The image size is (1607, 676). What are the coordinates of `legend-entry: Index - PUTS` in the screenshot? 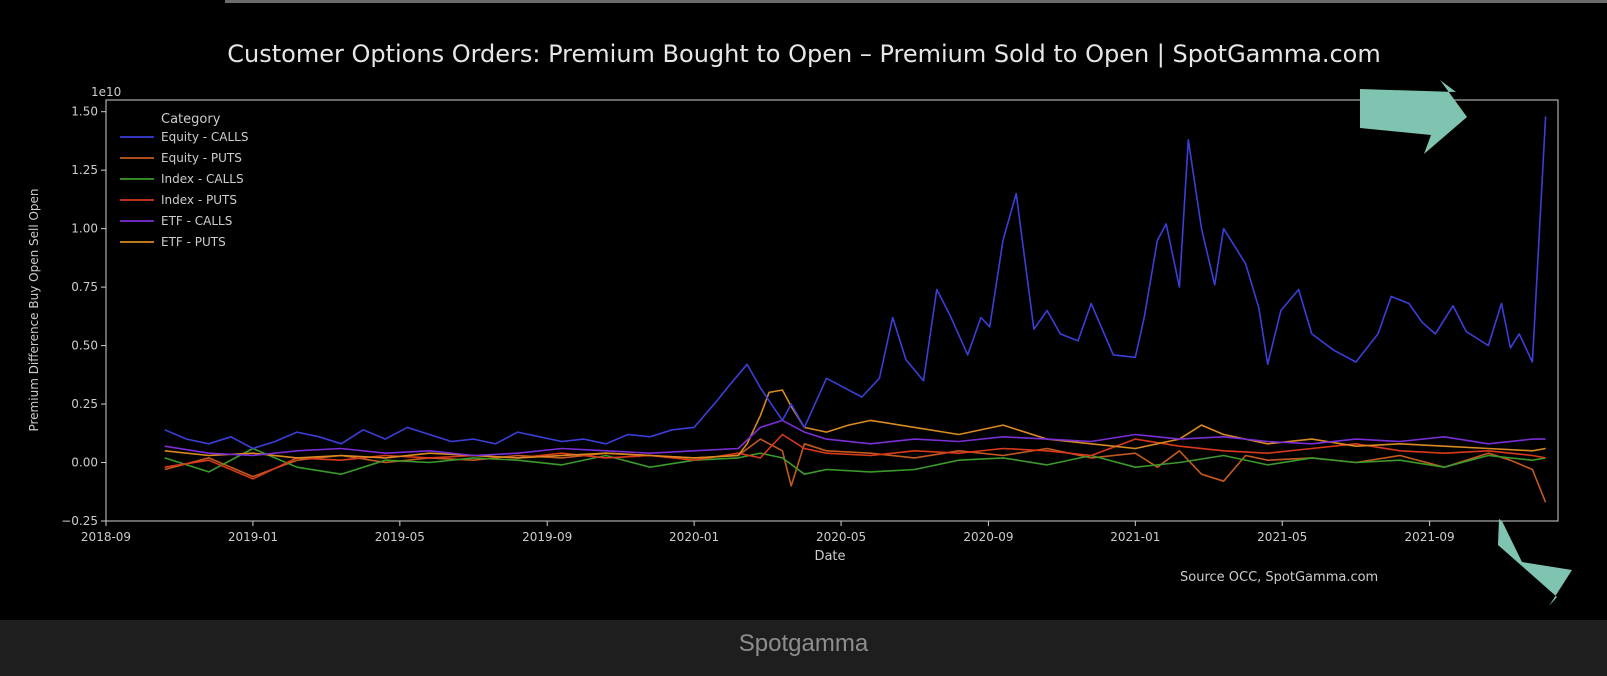 It's located at (199, 200).